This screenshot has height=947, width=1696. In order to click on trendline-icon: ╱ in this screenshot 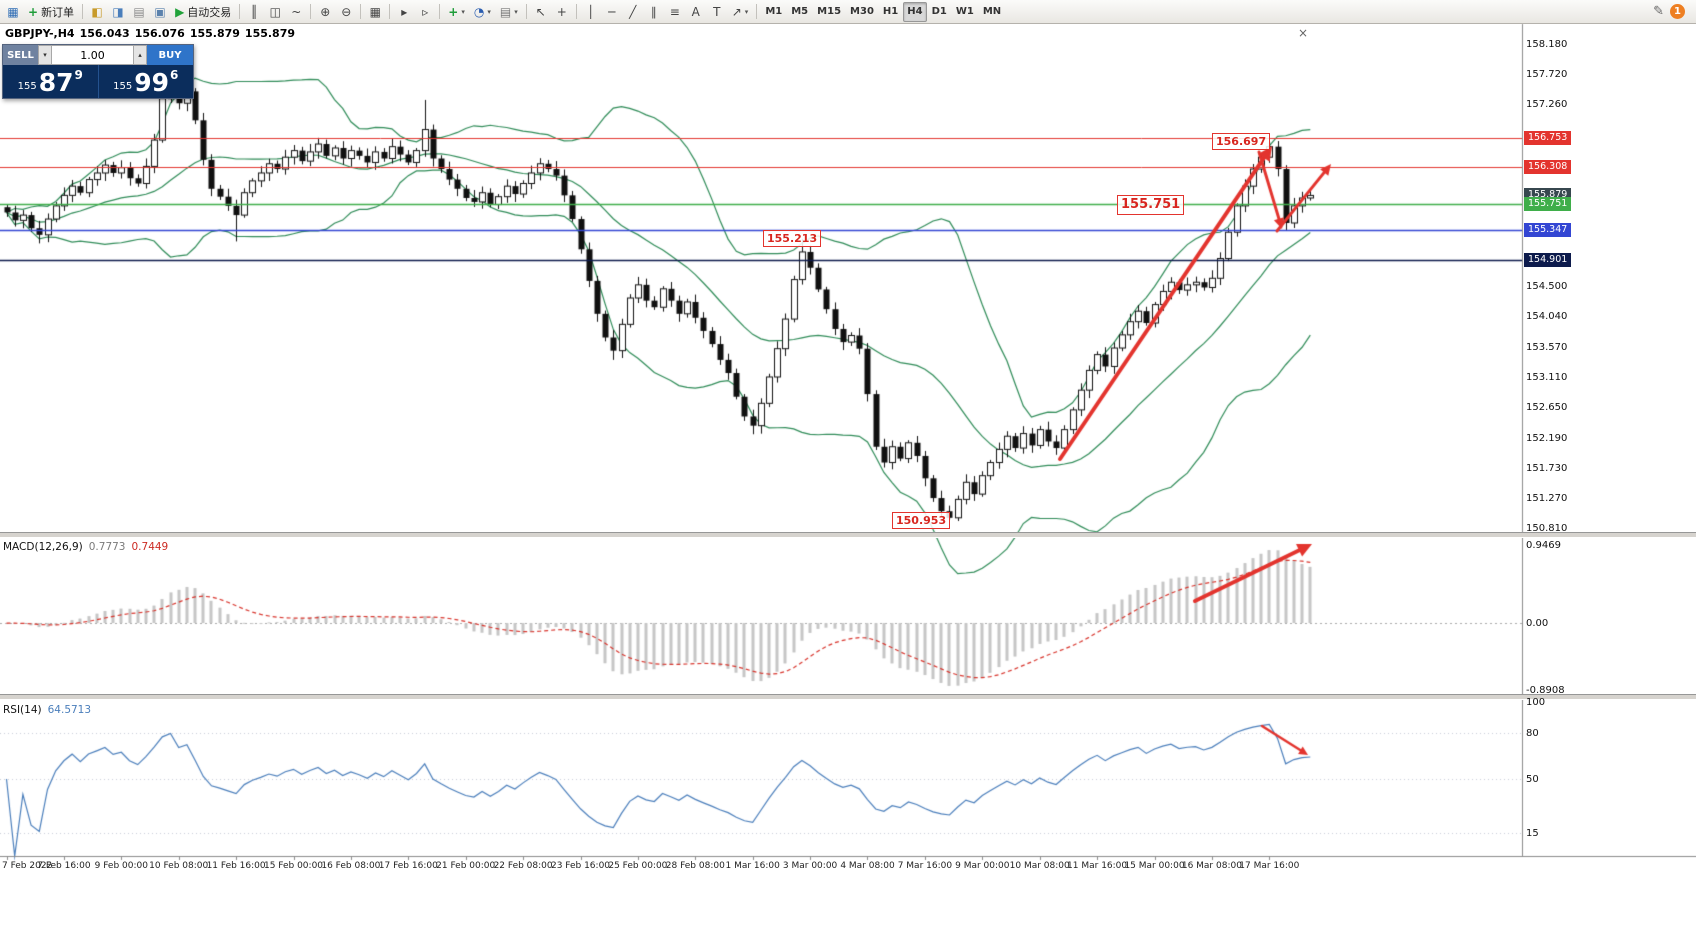, I will do `click(633, 11)`.